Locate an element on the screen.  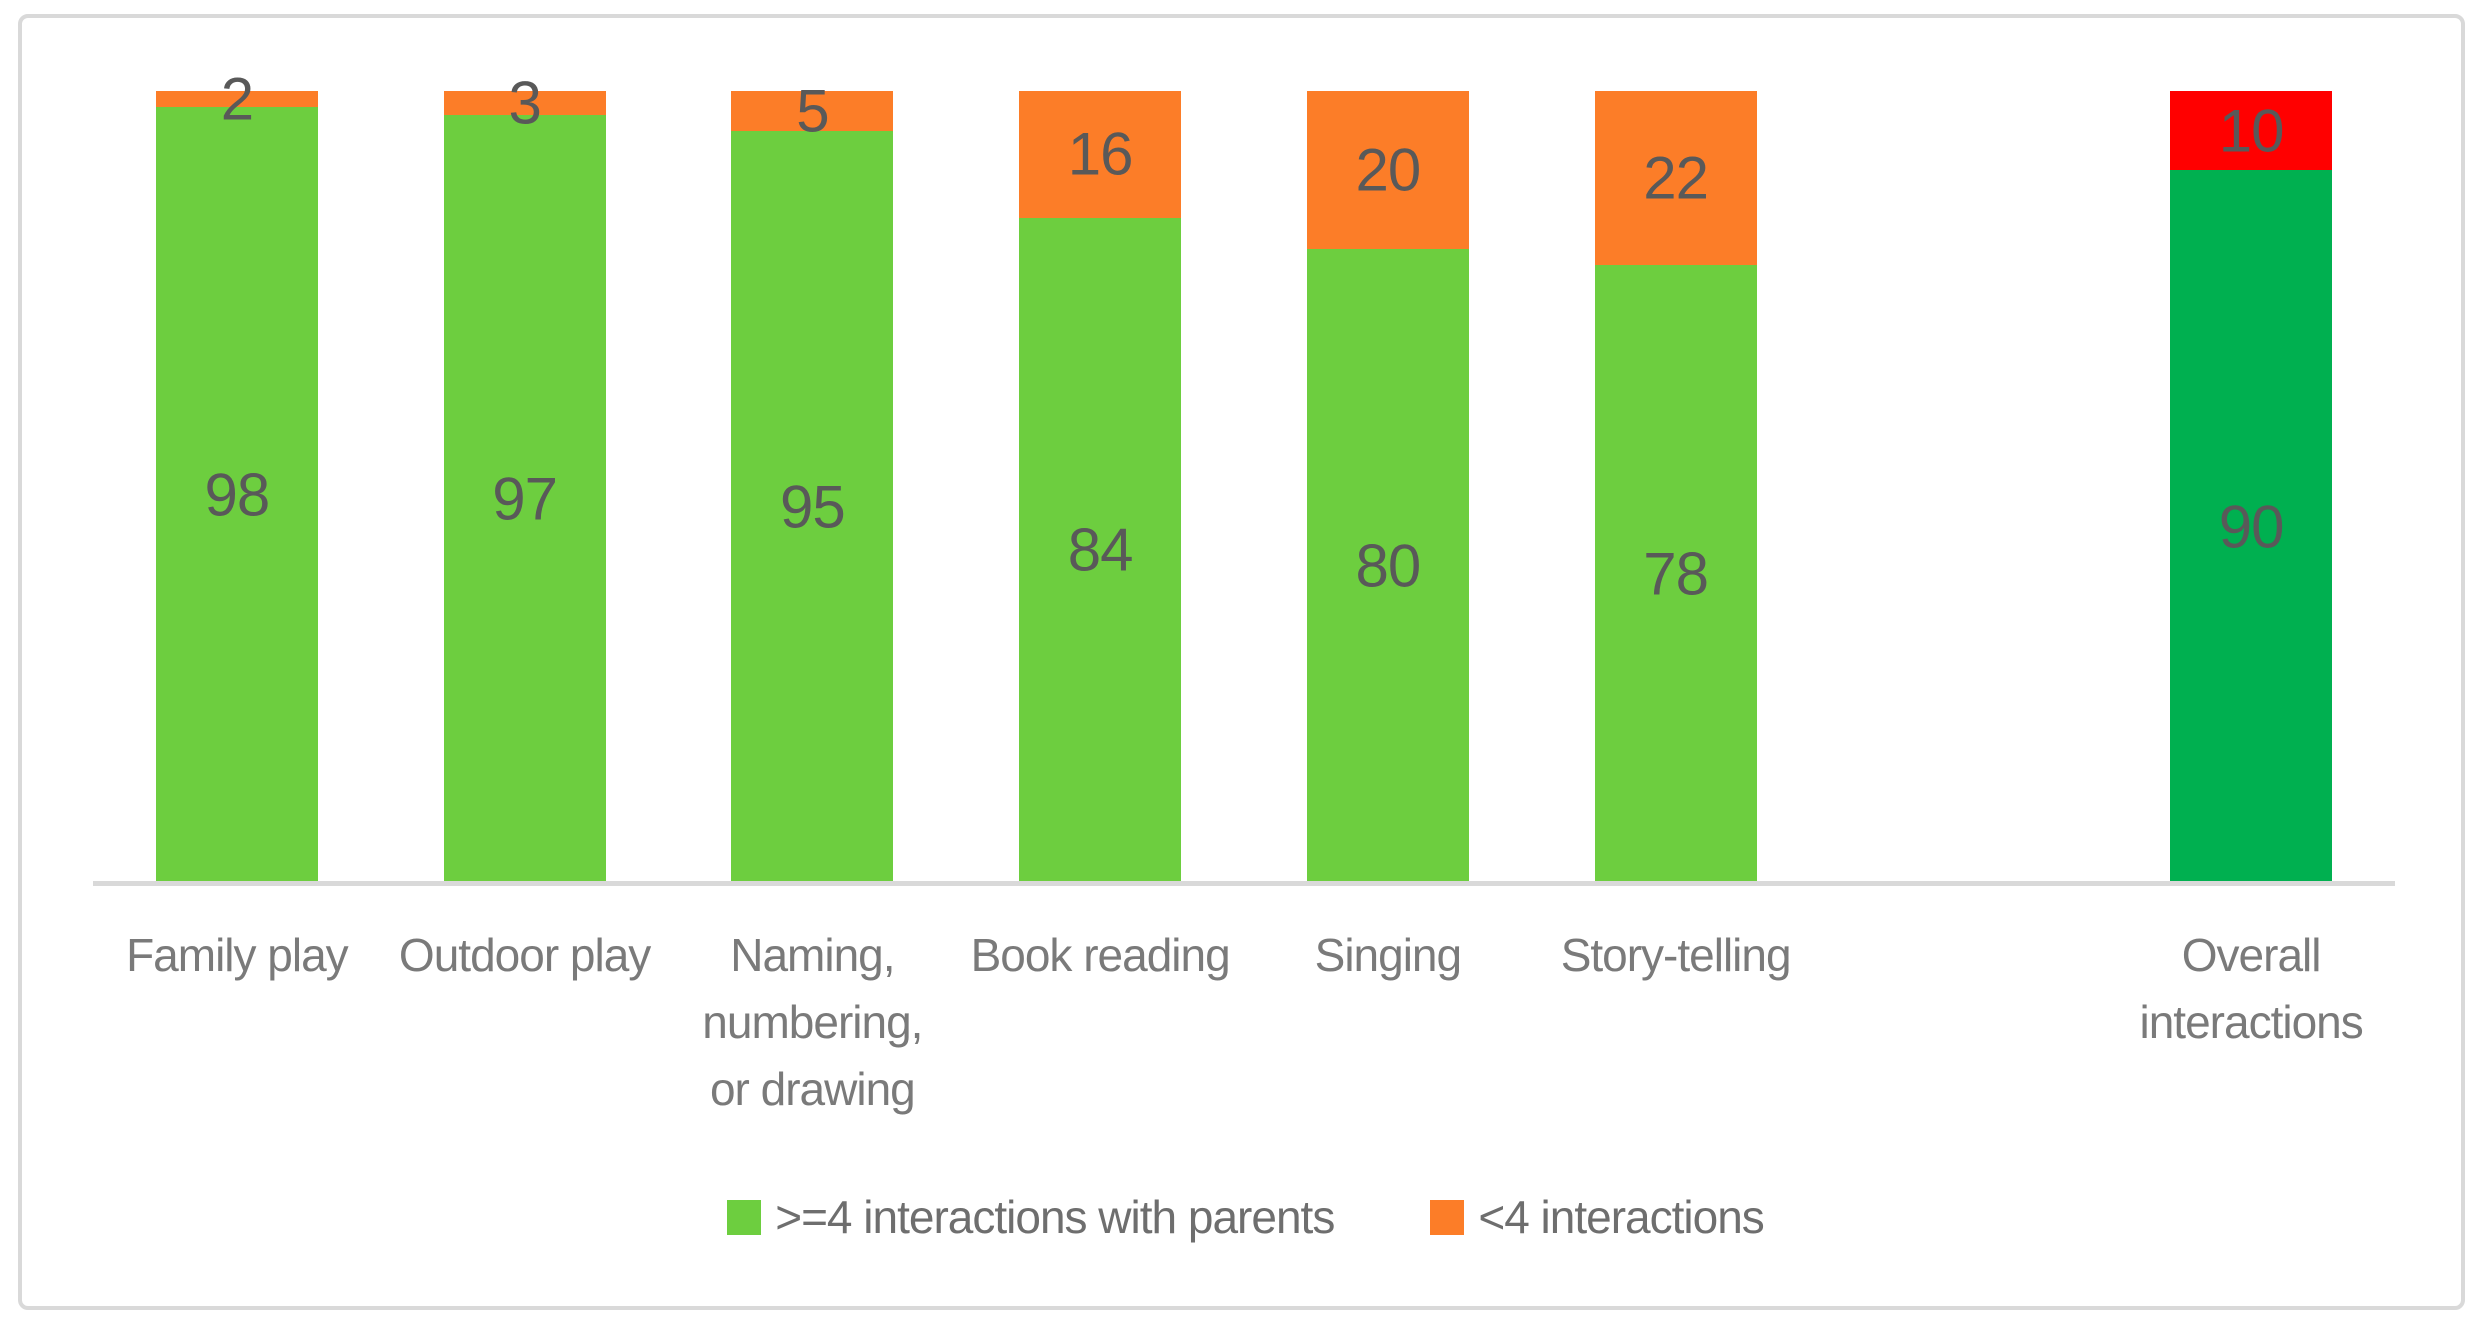
x-axis-label: Family play is located at coordinates (237, 955).